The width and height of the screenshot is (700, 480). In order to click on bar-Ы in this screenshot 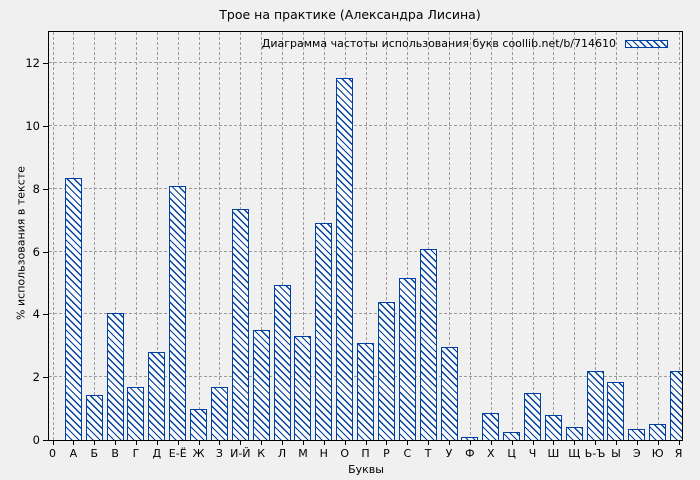, I will do `click(616, 410)`.